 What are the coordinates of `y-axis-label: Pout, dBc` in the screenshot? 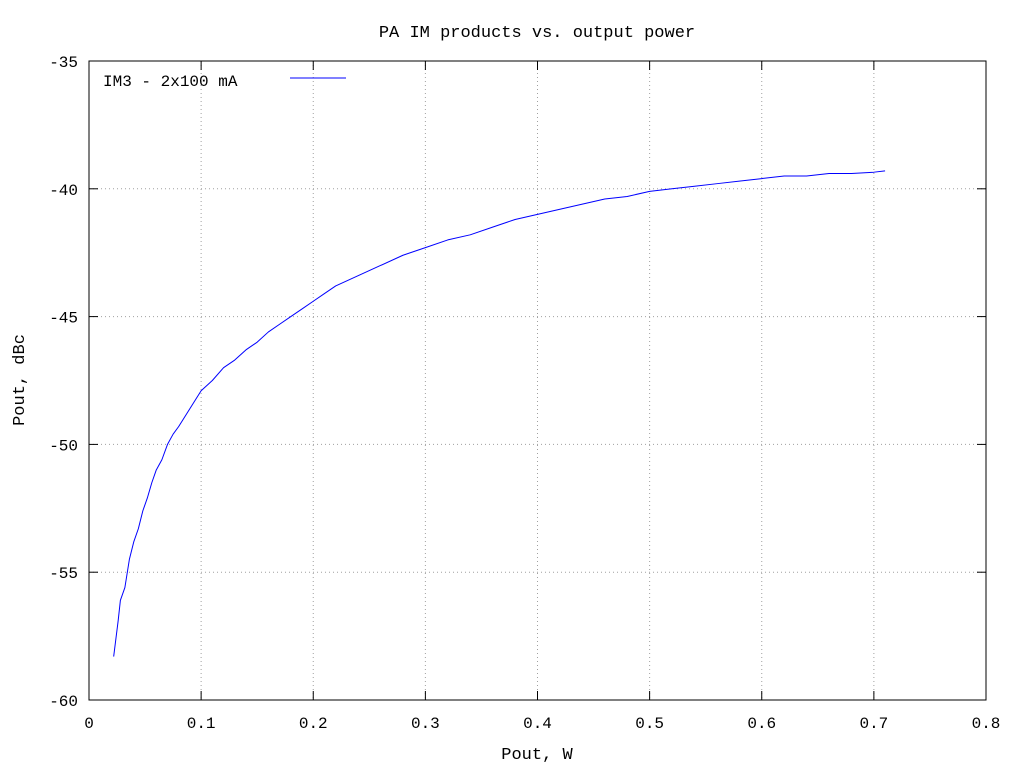 It's located at (20, 380).